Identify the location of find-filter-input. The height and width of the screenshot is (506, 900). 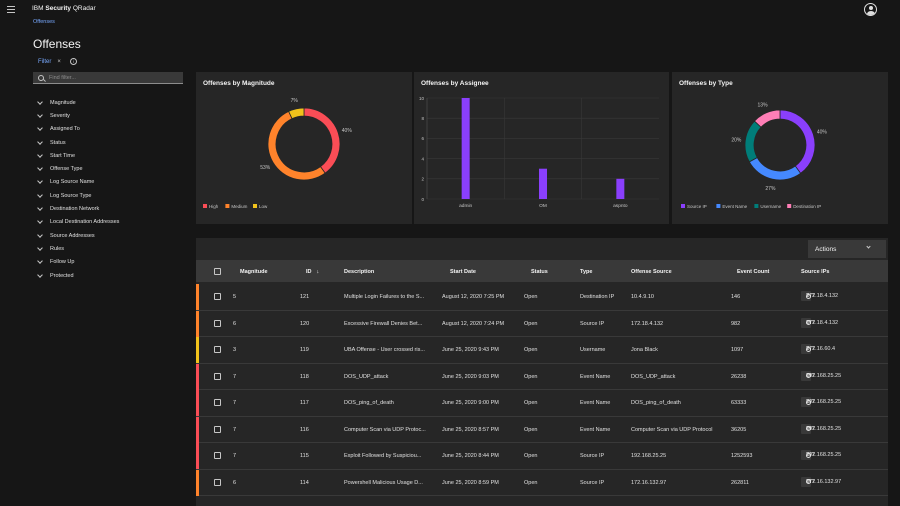
(109, 77).